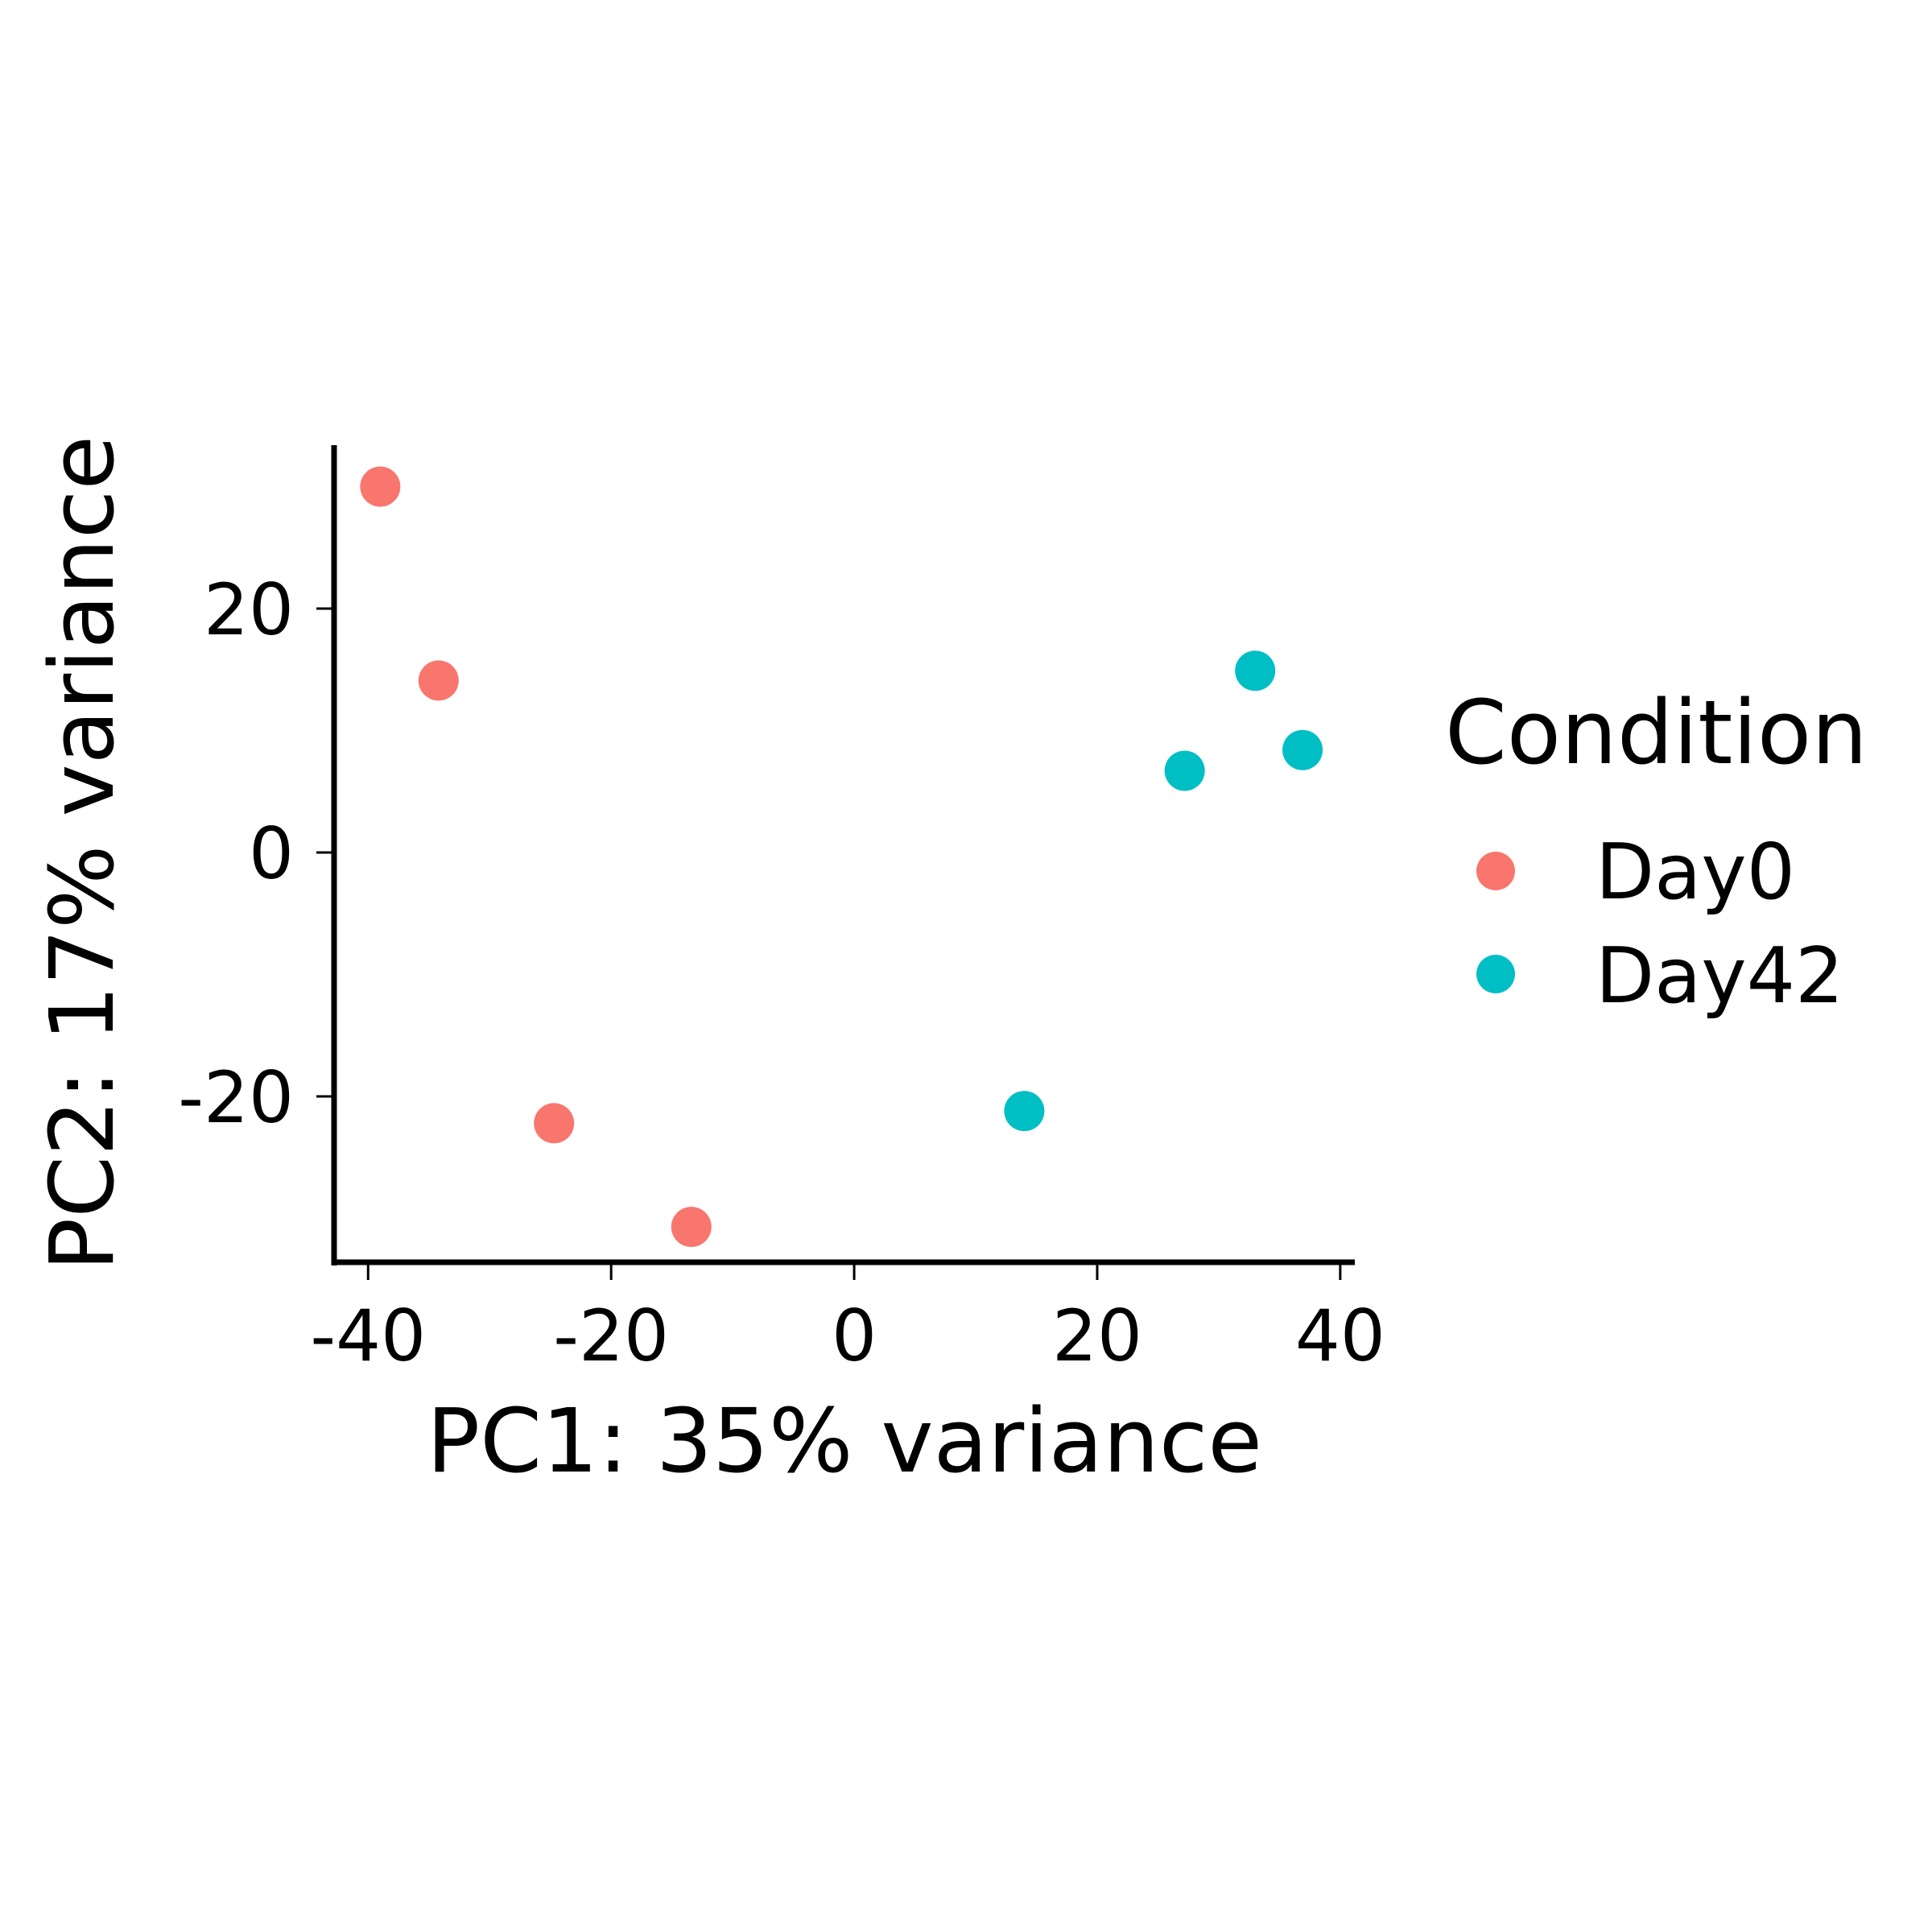 The height and width of the screenshot is (1932, 1932). Describe the element at coordinates (1495, 974) in the screenshot. I see `legend-key-day42` at that location.